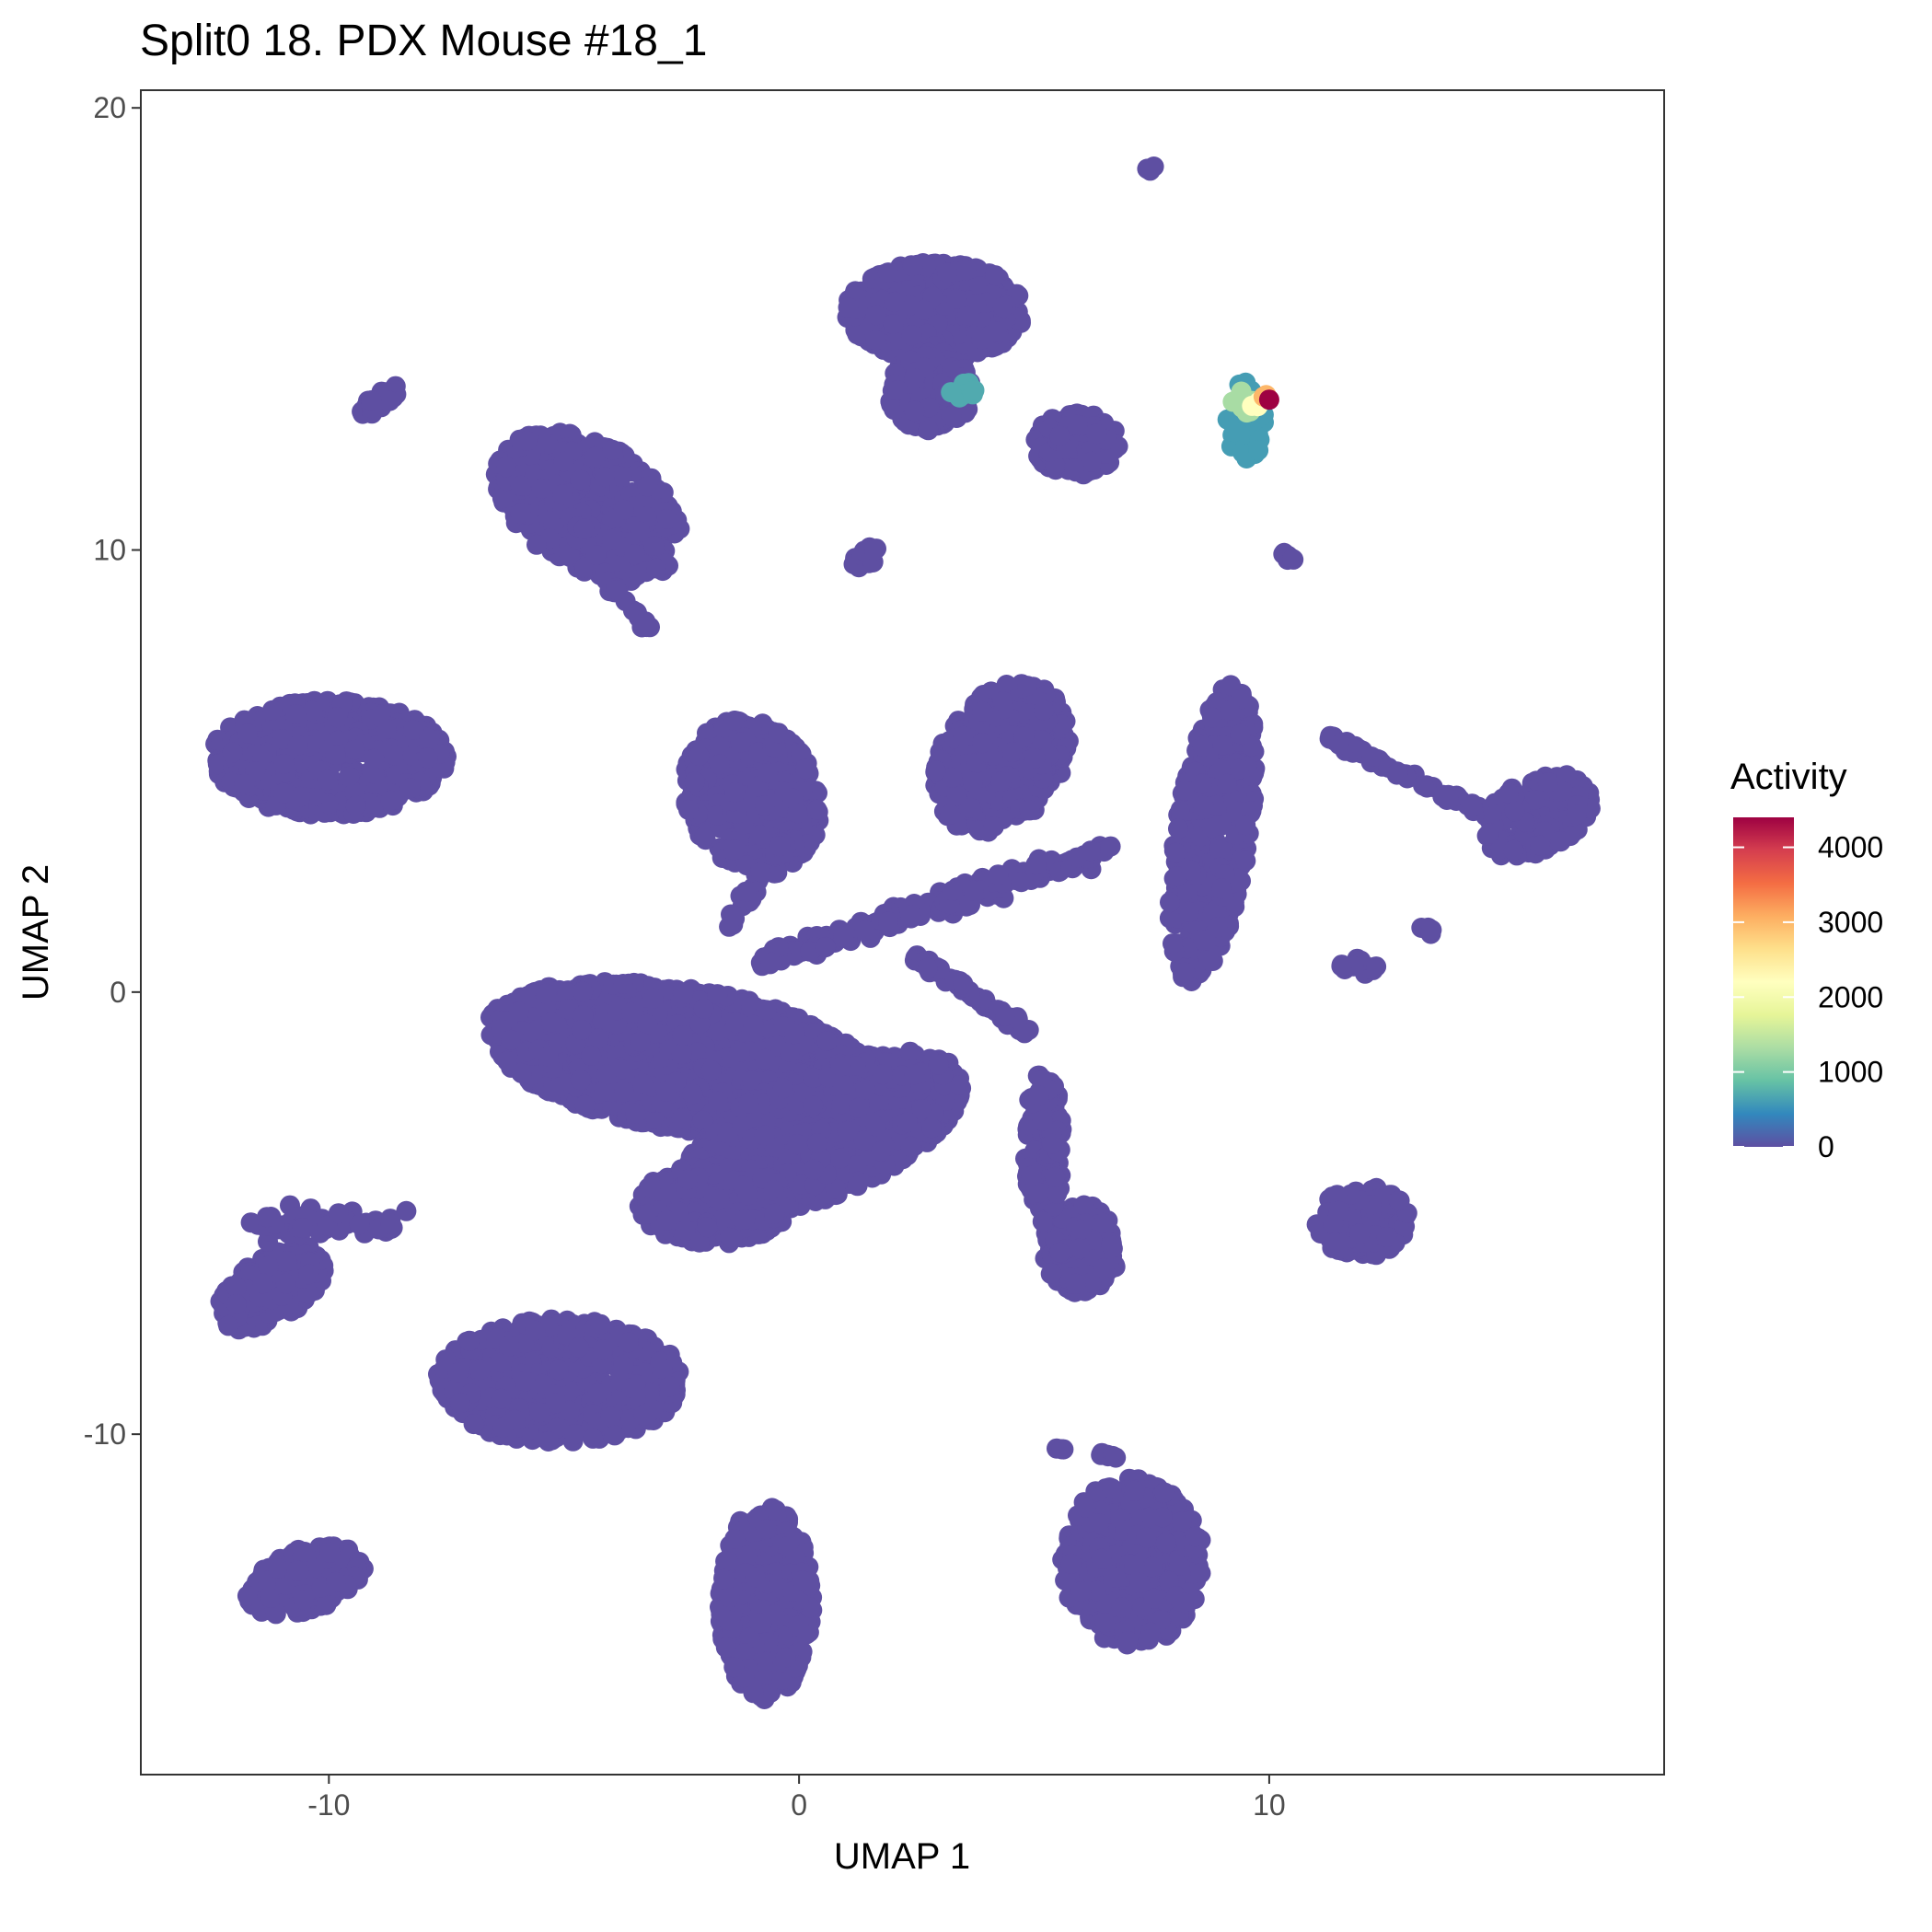 This screenshot has height=1932, width=1932. Describe the element at coordinates (424, 41) in the screenshot. I see `chart-title: Split0 18. PDX Mouse #18_1` at that location.